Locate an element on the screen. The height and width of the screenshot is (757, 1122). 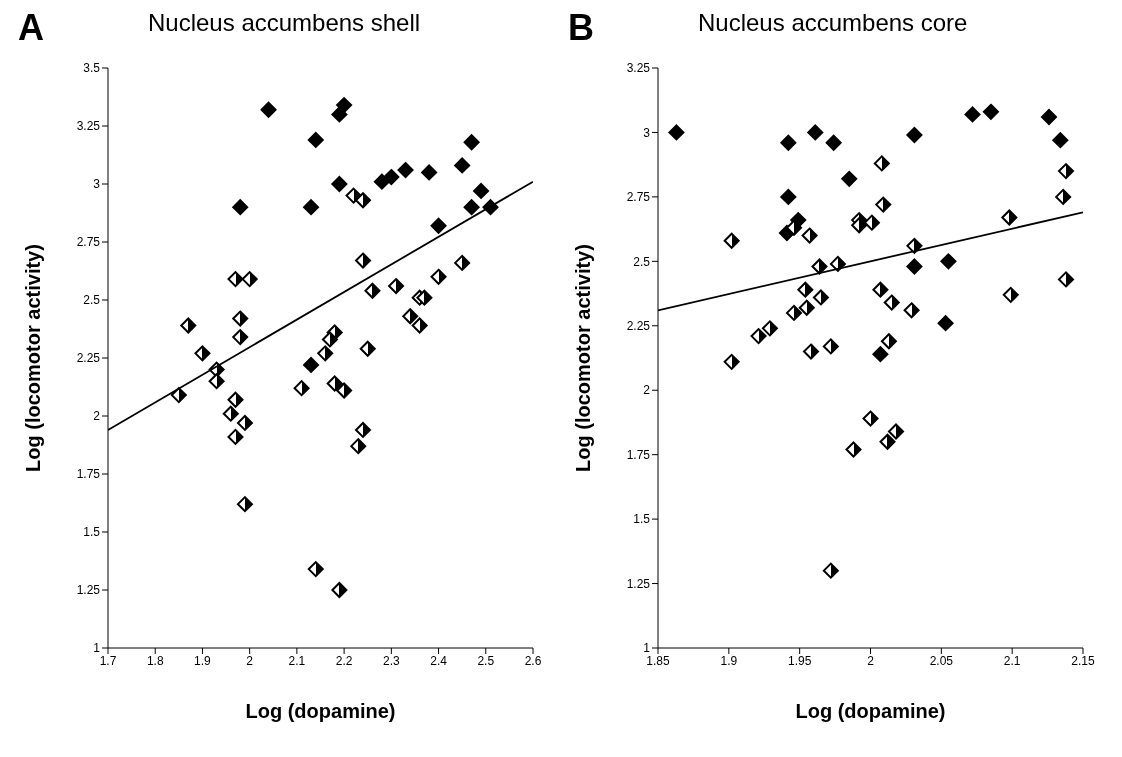
text: B is located at coordinates (581, 27).